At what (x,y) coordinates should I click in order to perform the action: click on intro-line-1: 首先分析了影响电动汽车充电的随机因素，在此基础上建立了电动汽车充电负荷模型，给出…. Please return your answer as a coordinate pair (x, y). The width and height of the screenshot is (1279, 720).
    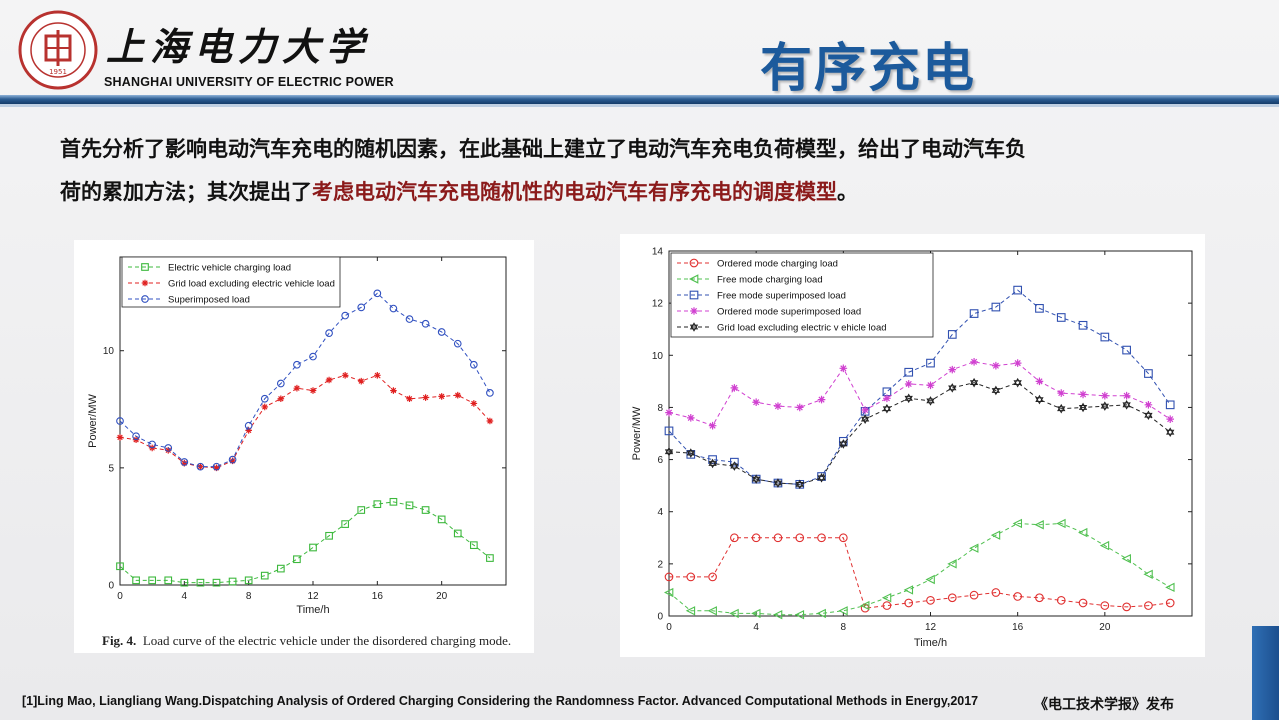
    Looking at the image, I should click on (543, 149).